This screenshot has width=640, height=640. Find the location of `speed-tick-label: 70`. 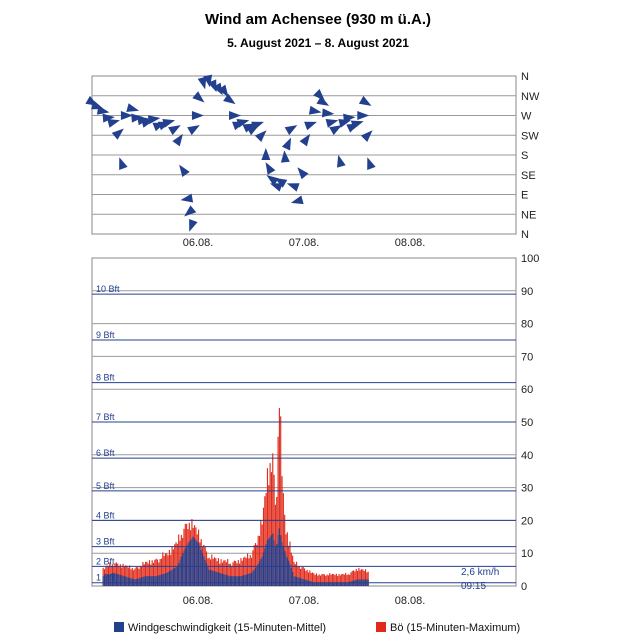

speed-tick-label: 70 is located at coordinates (527, 357).